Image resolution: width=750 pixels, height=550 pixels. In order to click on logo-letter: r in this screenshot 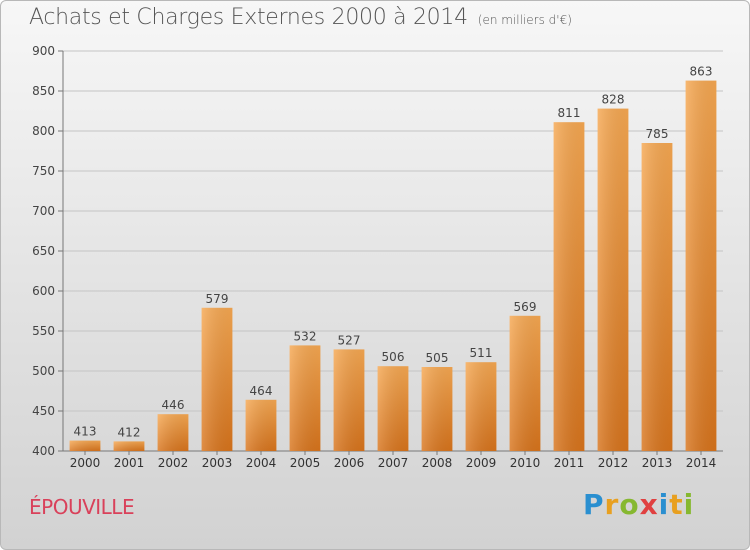, I will do `click(612, 504)`.